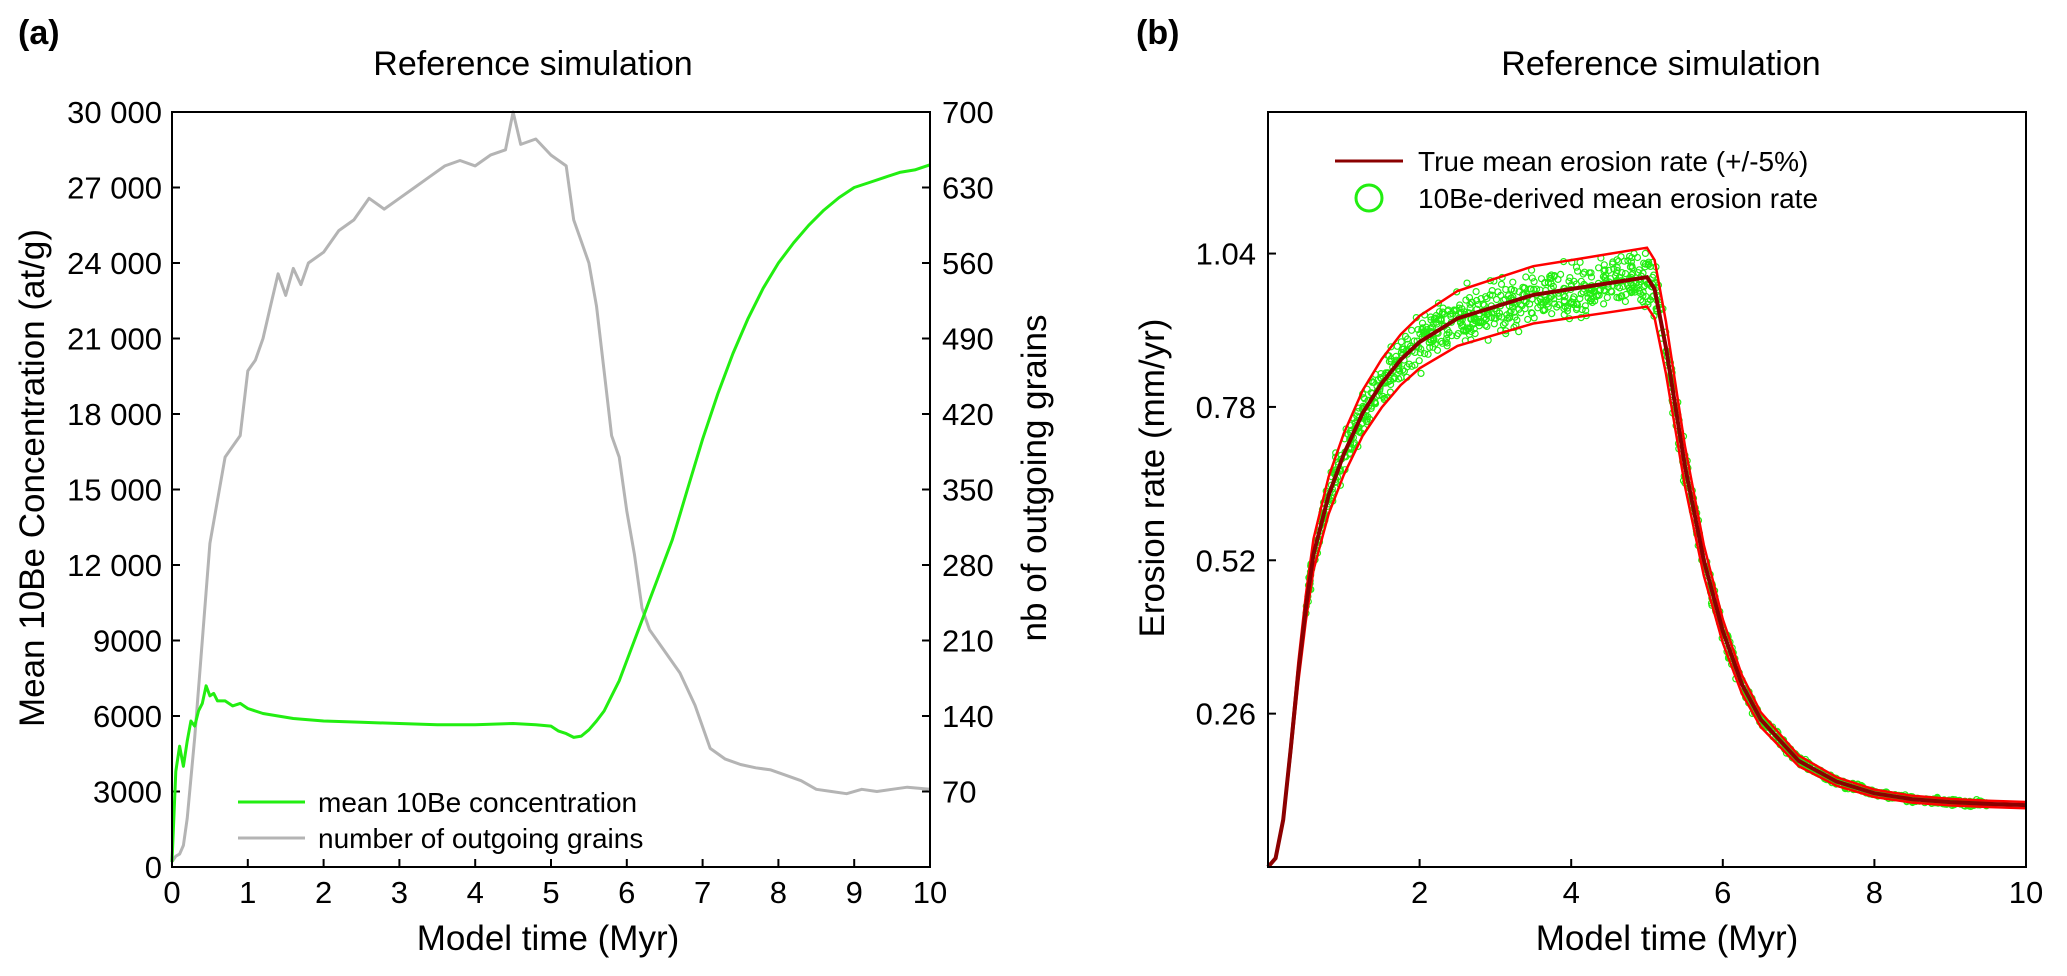 This screenshot has width=2067, height=976. What do you see at coordinates (1034, 478) in the screenshot?
I see `chart-a-ylabel-right: nb of outgoing grains` at bounding box center [1034, 478].